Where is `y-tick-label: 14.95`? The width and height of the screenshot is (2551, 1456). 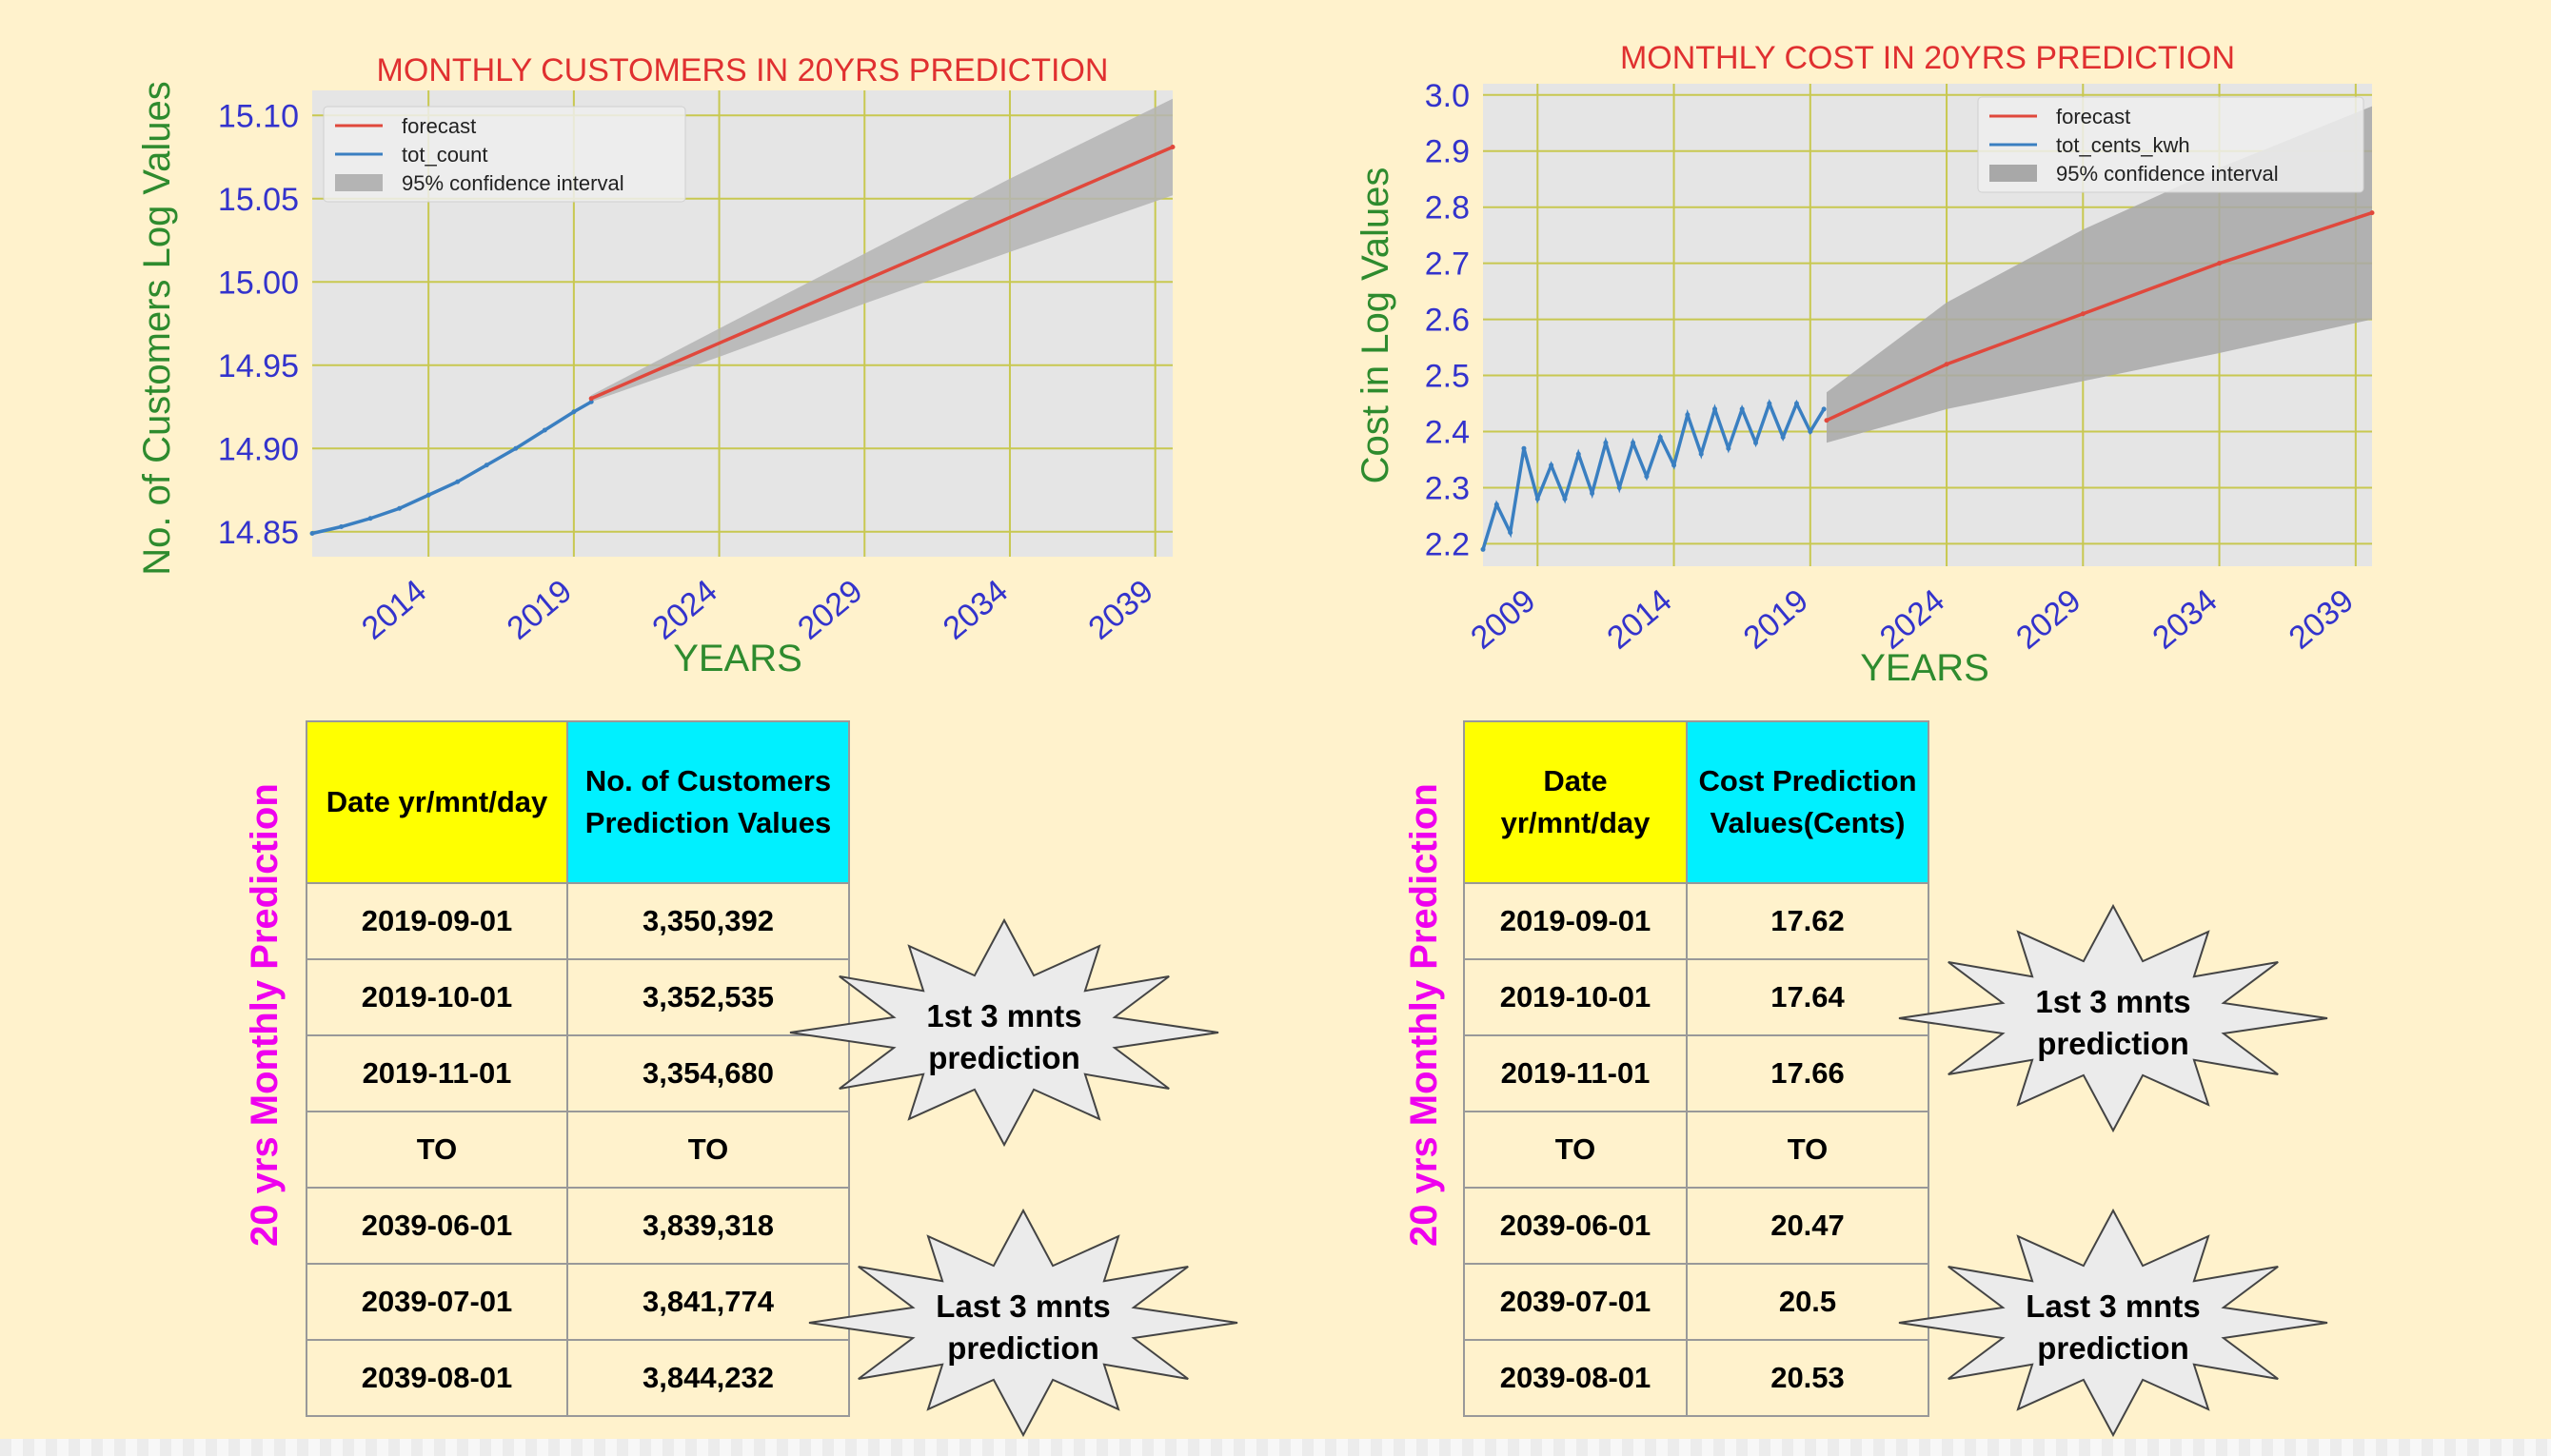 y-tick-label: 14.95 is located at coordinates (258, 366).